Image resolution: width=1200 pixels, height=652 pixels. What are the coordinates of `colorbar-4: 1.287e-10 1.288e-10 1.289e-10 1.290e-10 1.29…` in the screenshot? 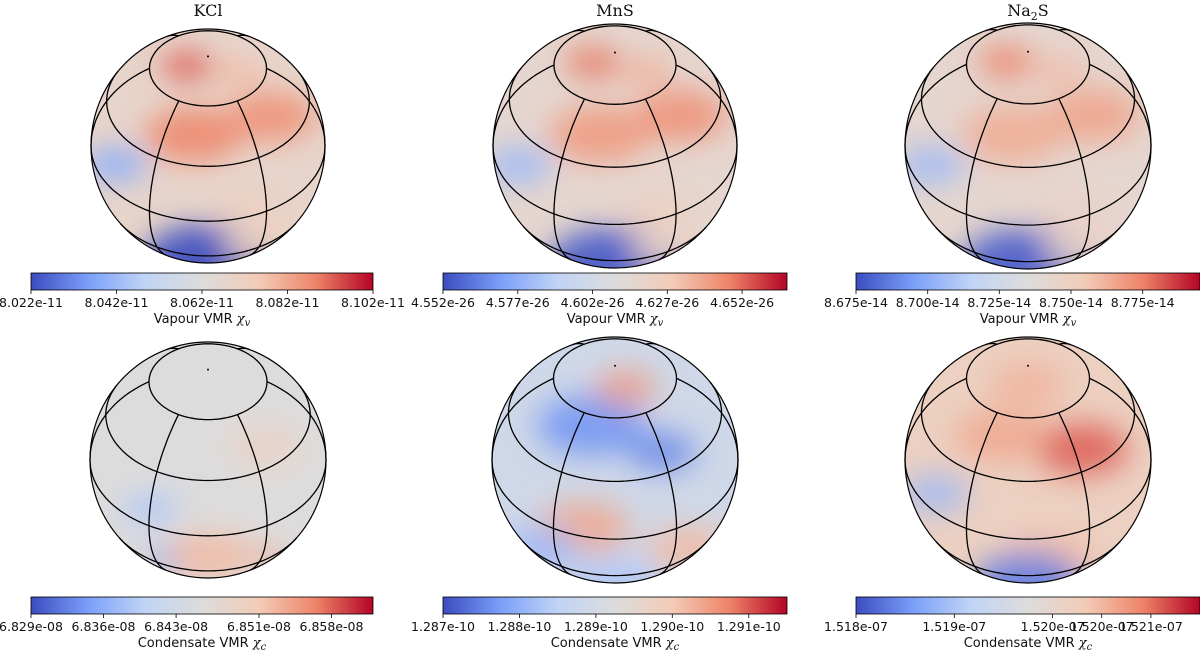 It's located at (599, 624).